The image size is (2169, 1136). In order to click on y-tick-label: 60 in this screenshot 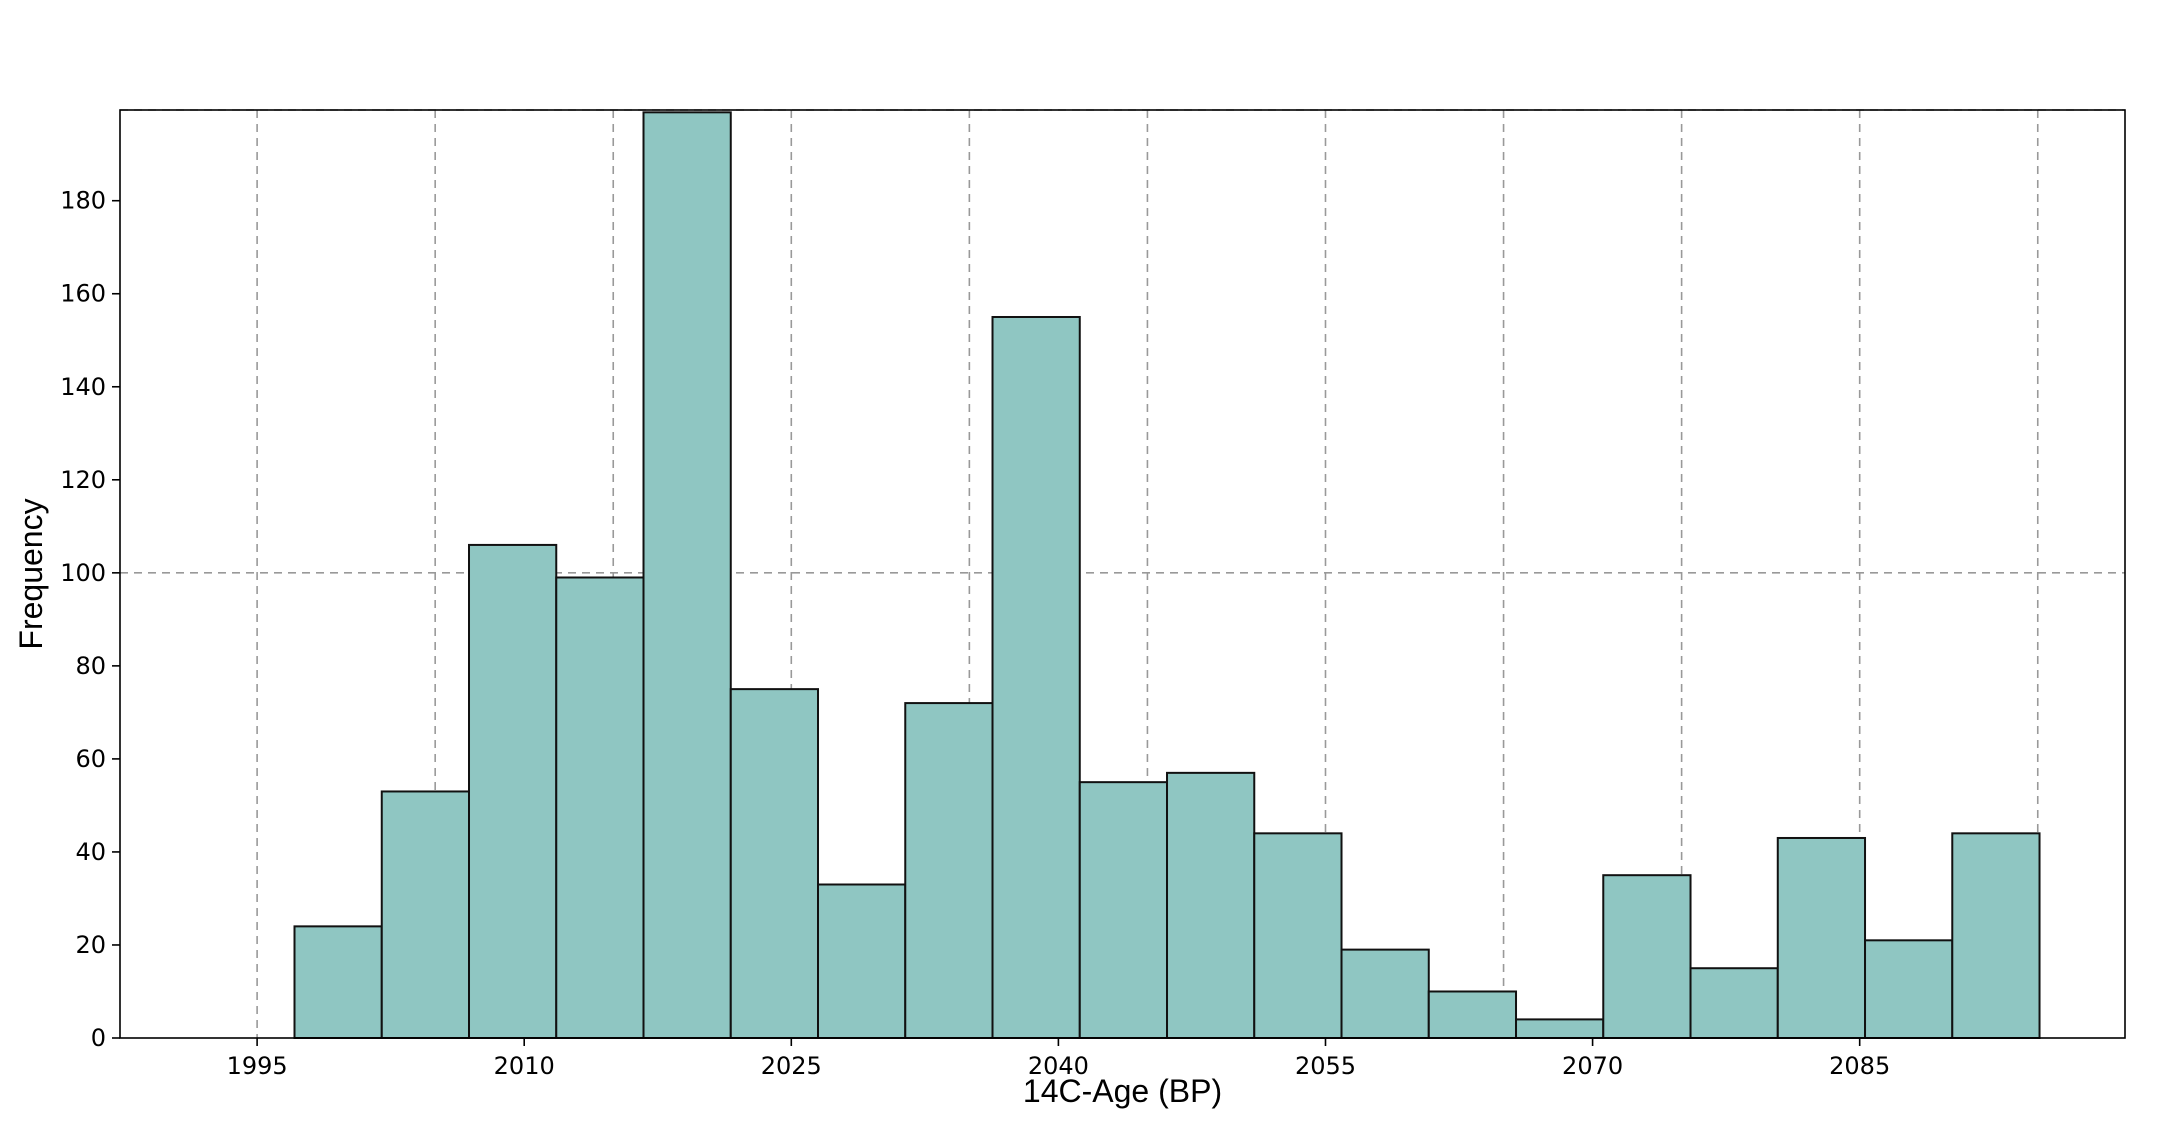, I will do `click(90, 759)`.